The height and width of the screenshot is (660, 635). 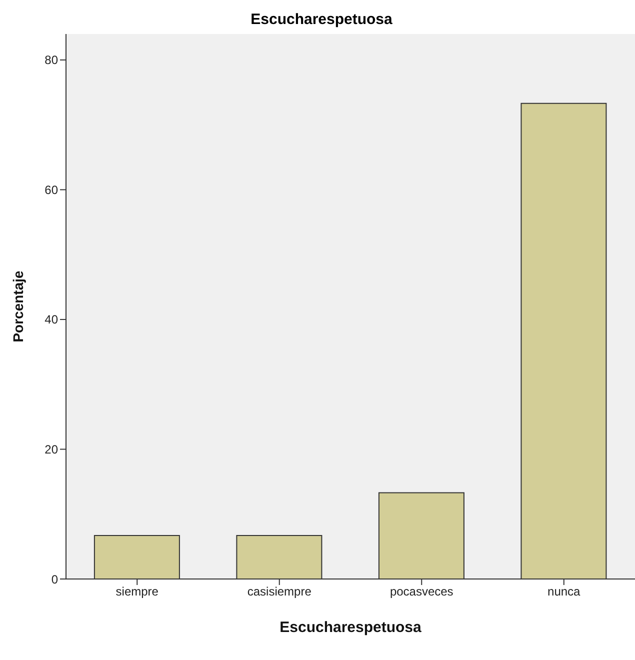 What do you see at coordinates (51, 189) in the screenshot?
I see `y-tick-label: 60` at bounding box center [51, 189].